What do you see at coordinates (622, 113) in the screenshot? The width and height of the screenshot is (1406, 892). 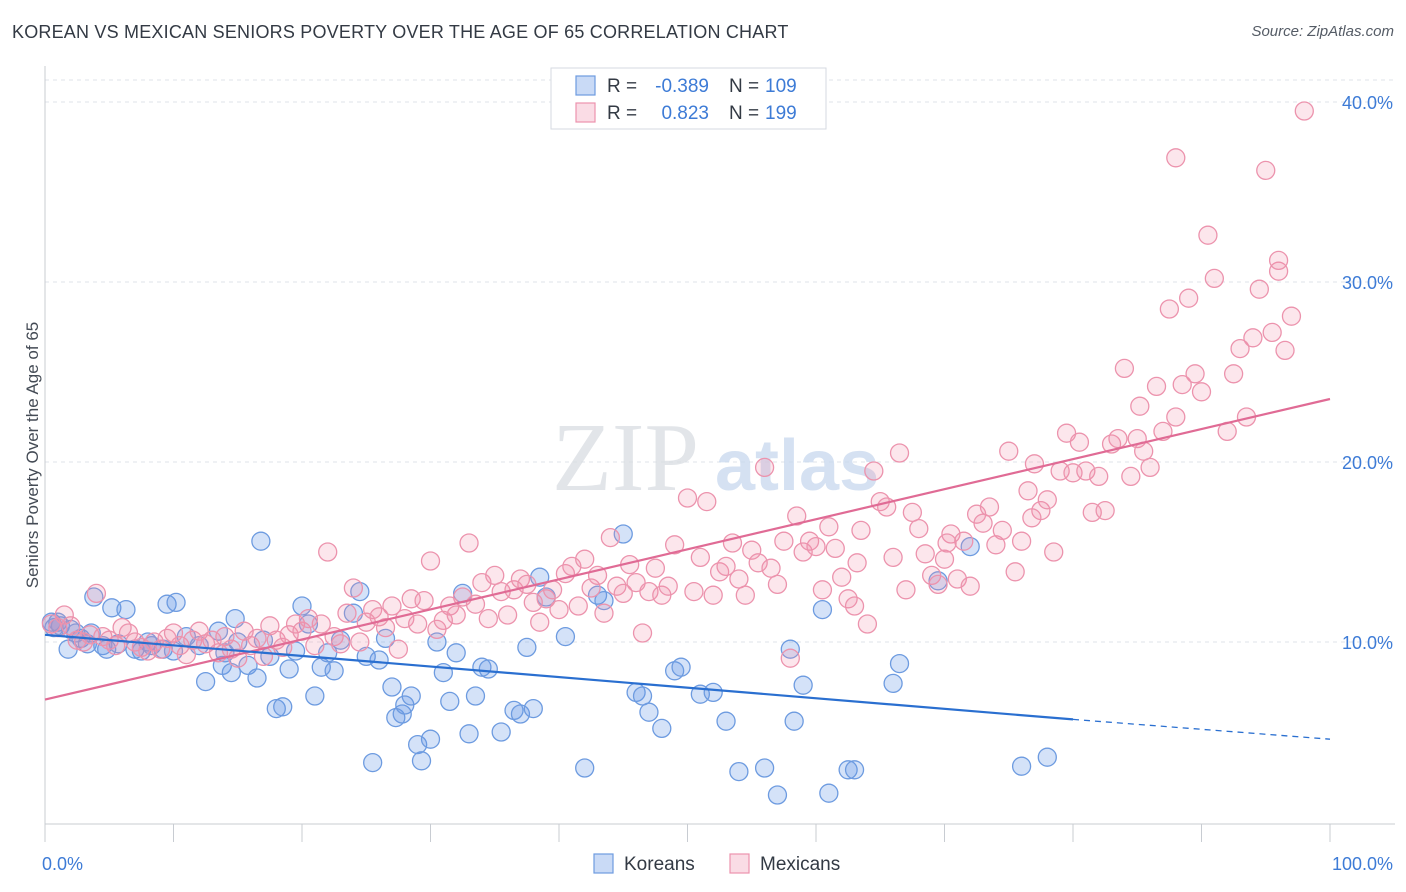 I see `mexican-r-label: R =` at bounding box center [622, 113].